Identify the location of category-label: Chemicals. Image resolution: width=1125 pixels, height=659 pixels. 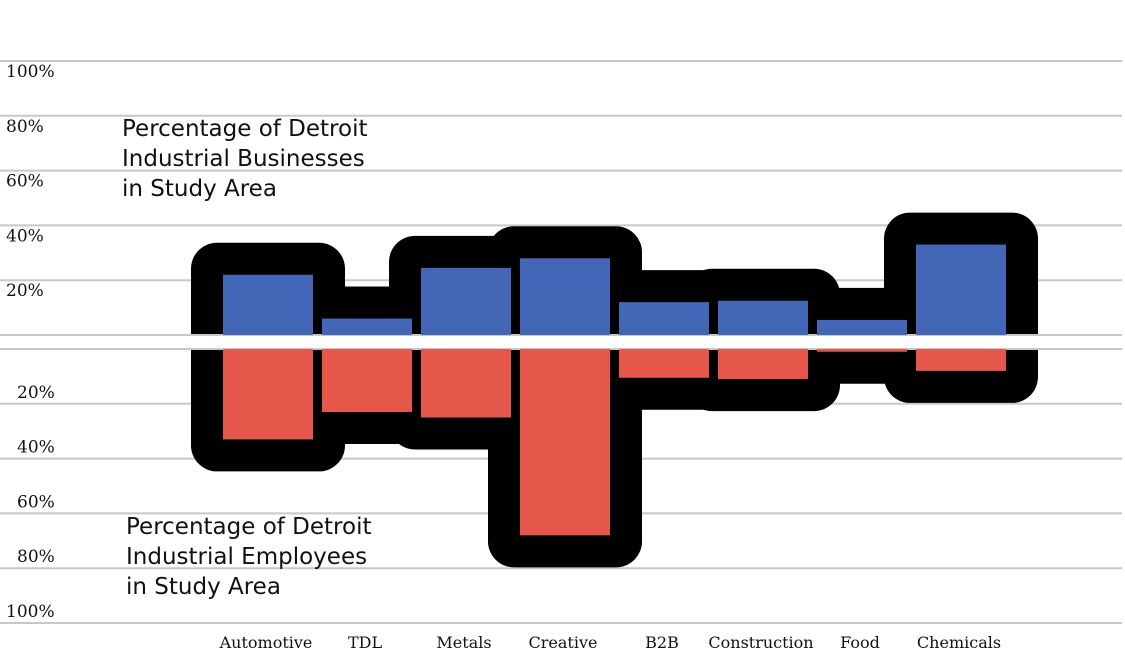
(959, 642).